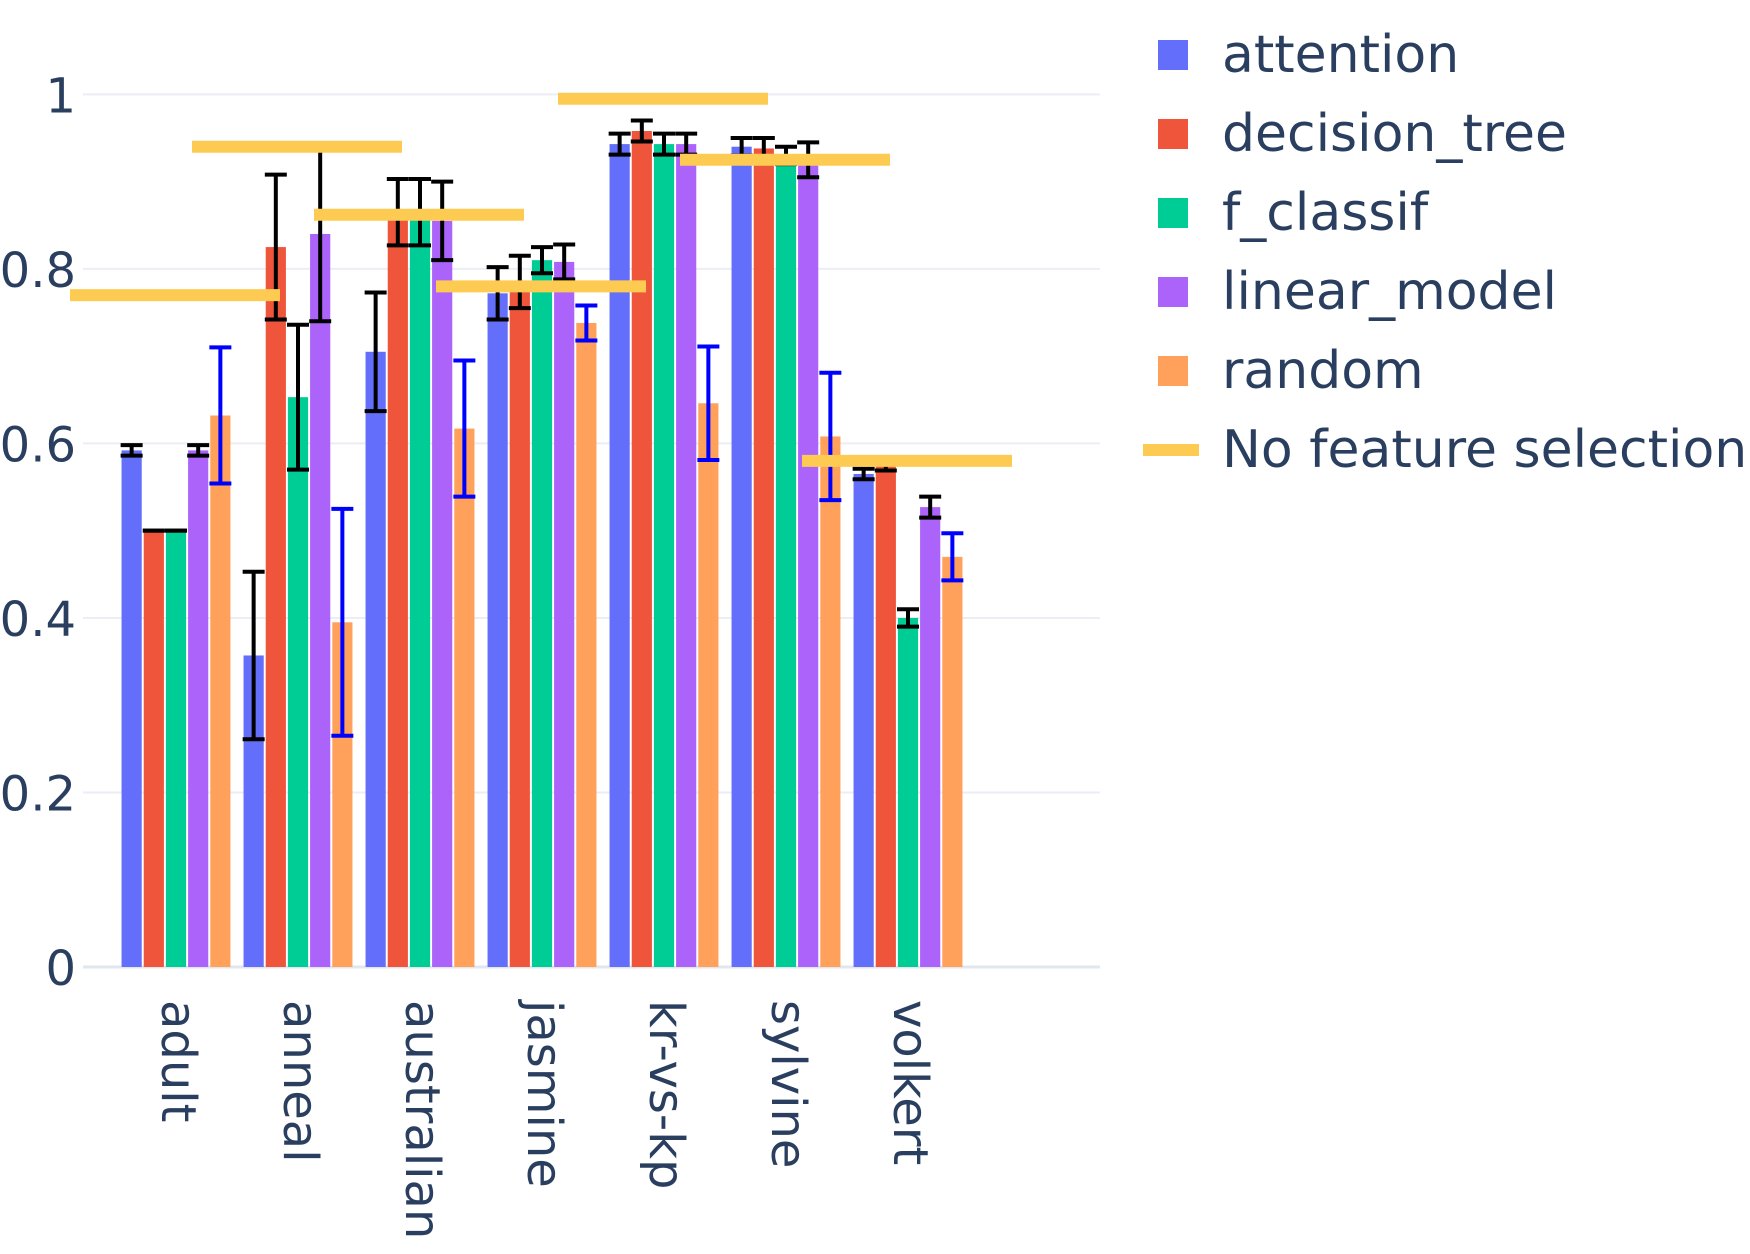  Describe the element at coordinates (1394, 134) in the screenshot. I see `legend-label: decision_tree` at that location.